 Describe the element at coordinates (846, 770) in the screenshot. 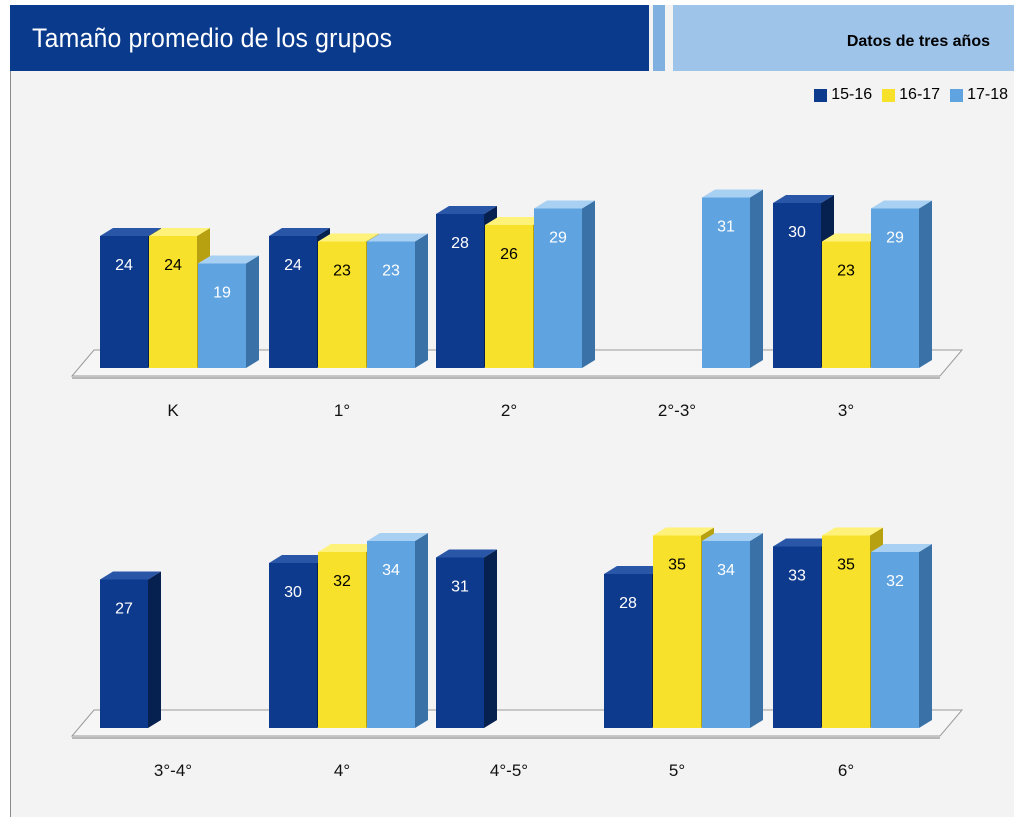

I see `category-label: 6°` at that location.